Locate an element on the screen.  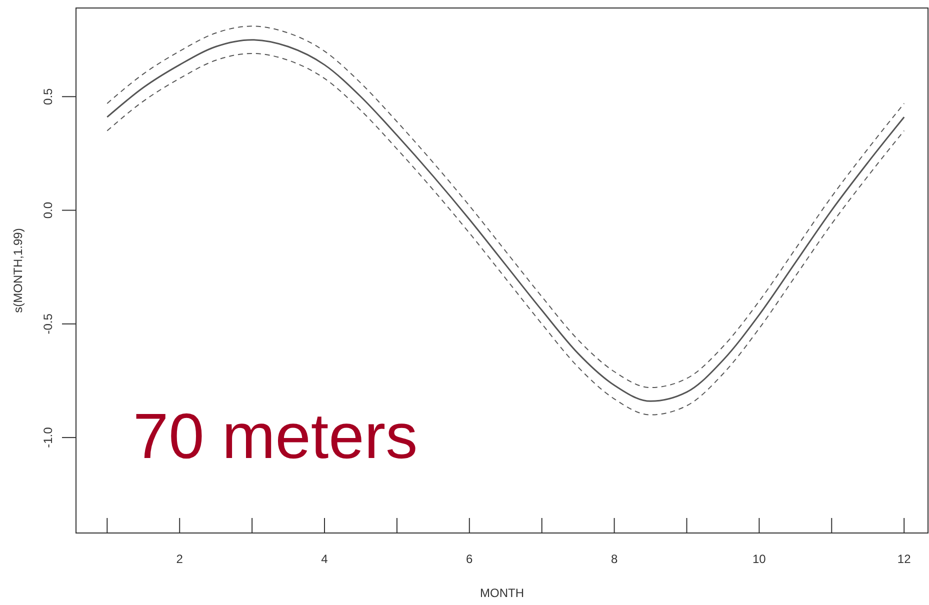
y-tick-label: 0.5 is located at coordinates (48, 96).